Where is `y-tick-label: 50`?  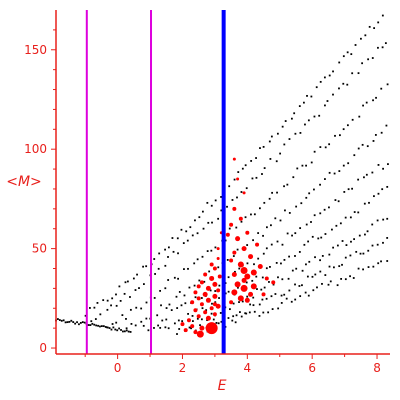
y-tick-label: 50 is located at coordinates (39, 249).